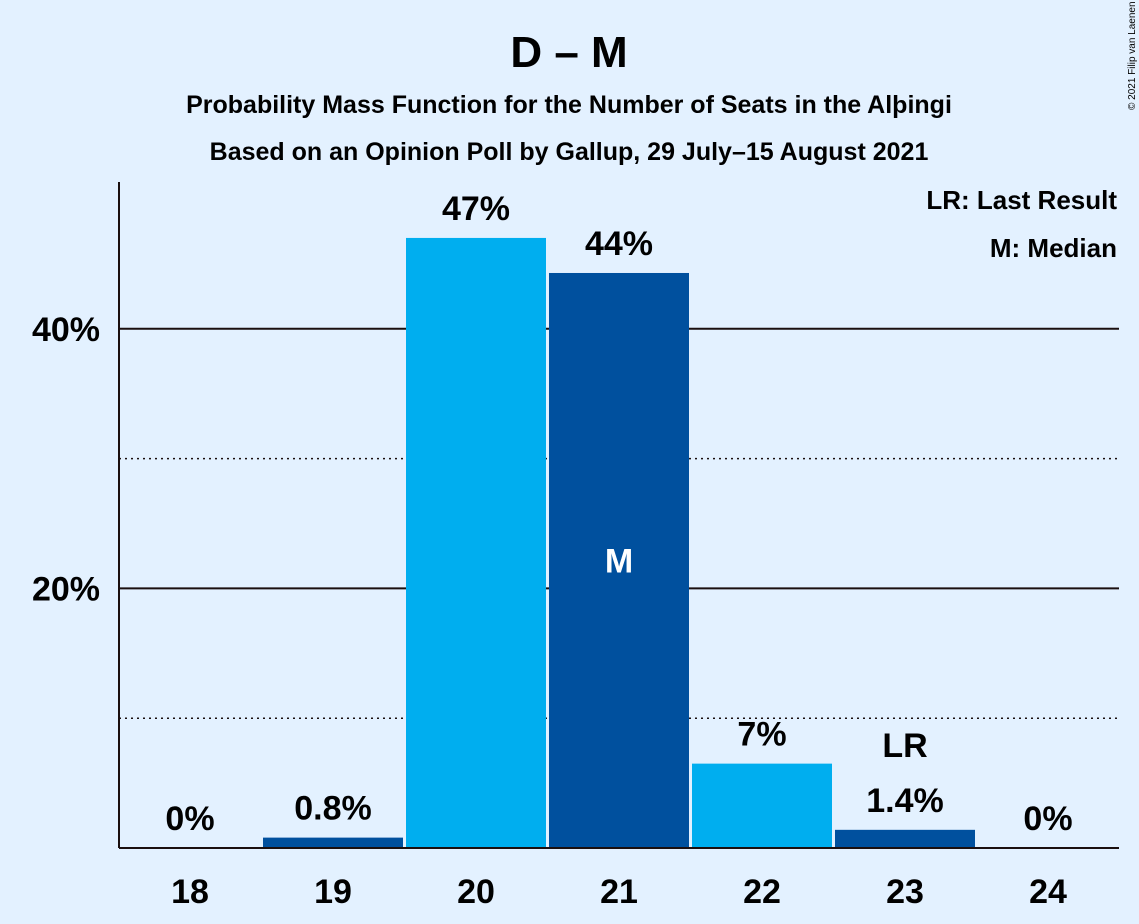  I want to click on median-marker: M, so click(619, 561).